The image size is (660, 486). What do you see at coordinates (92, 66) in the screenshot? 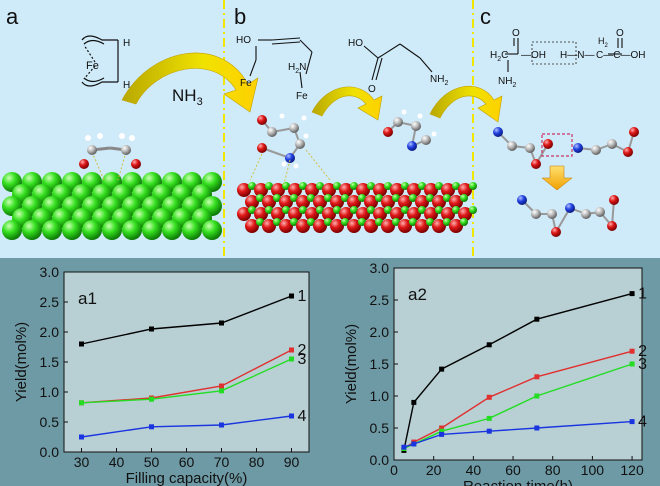
I see `chem-a-fe: Fe` at bounding box center [92, 66].